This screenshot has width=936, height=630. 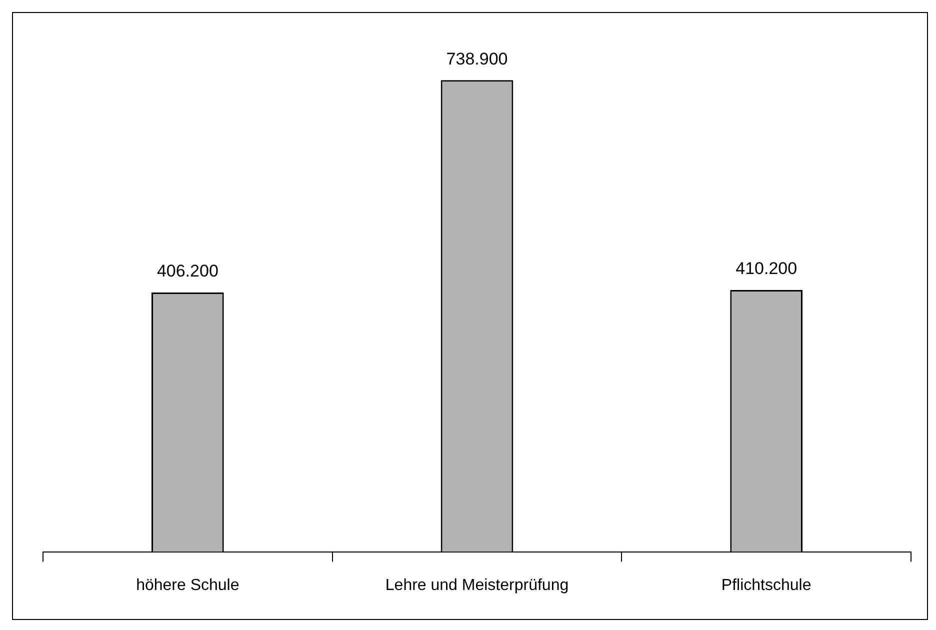 I want to click on data-label: 738.900, so click(x=477, y=58).